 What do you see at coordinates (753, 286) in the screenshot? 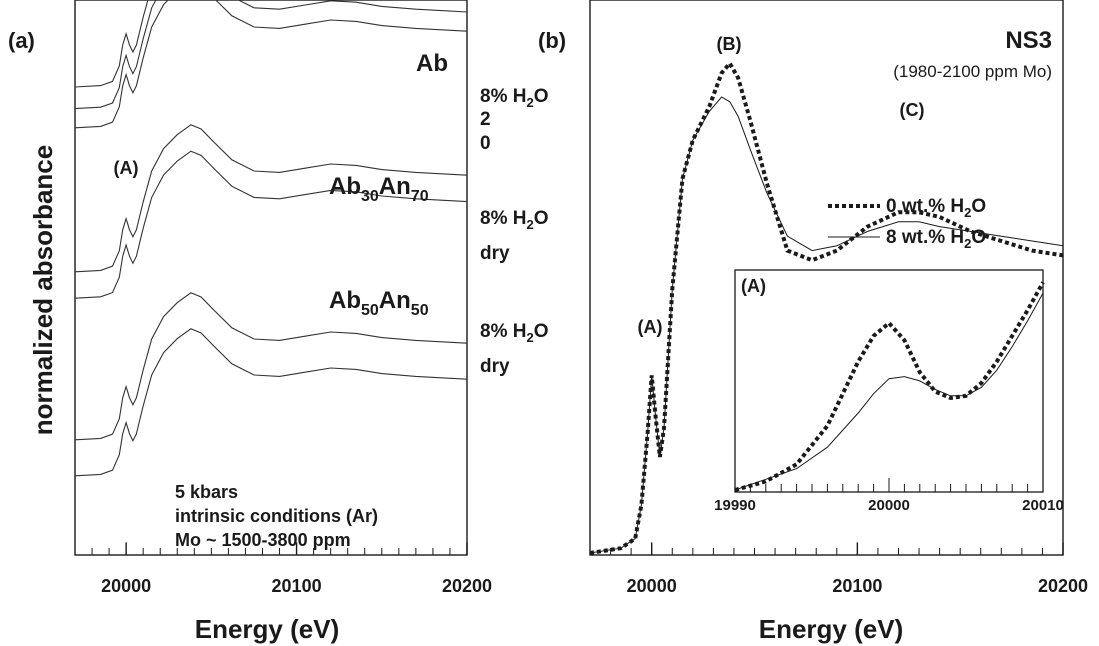
I see `inset-label: (A)` at bounding box center [753, 286].